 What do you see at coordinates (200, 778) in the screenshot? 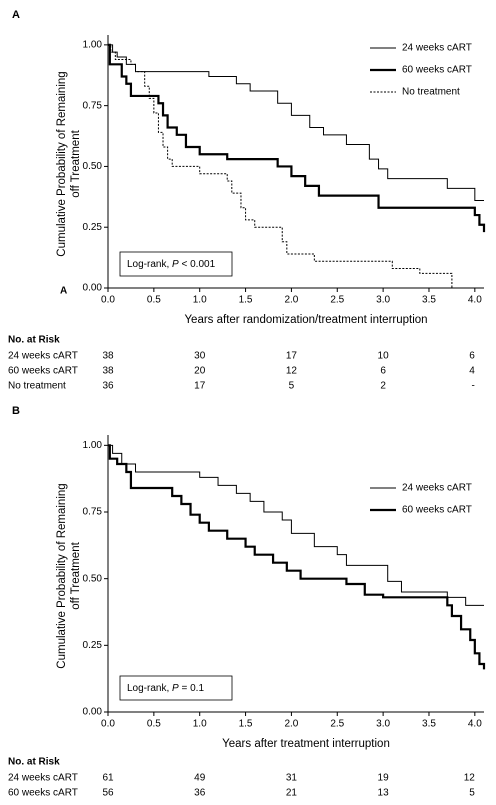
I see `risk-count: 49` at bounding box center [200, 778].